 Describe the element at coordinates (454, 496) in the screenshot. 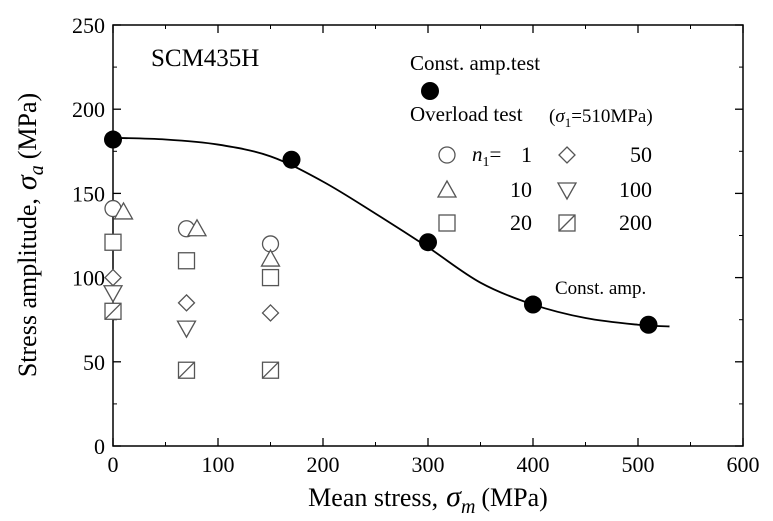

I see `x-axis-label-symbol: σ` at that location.